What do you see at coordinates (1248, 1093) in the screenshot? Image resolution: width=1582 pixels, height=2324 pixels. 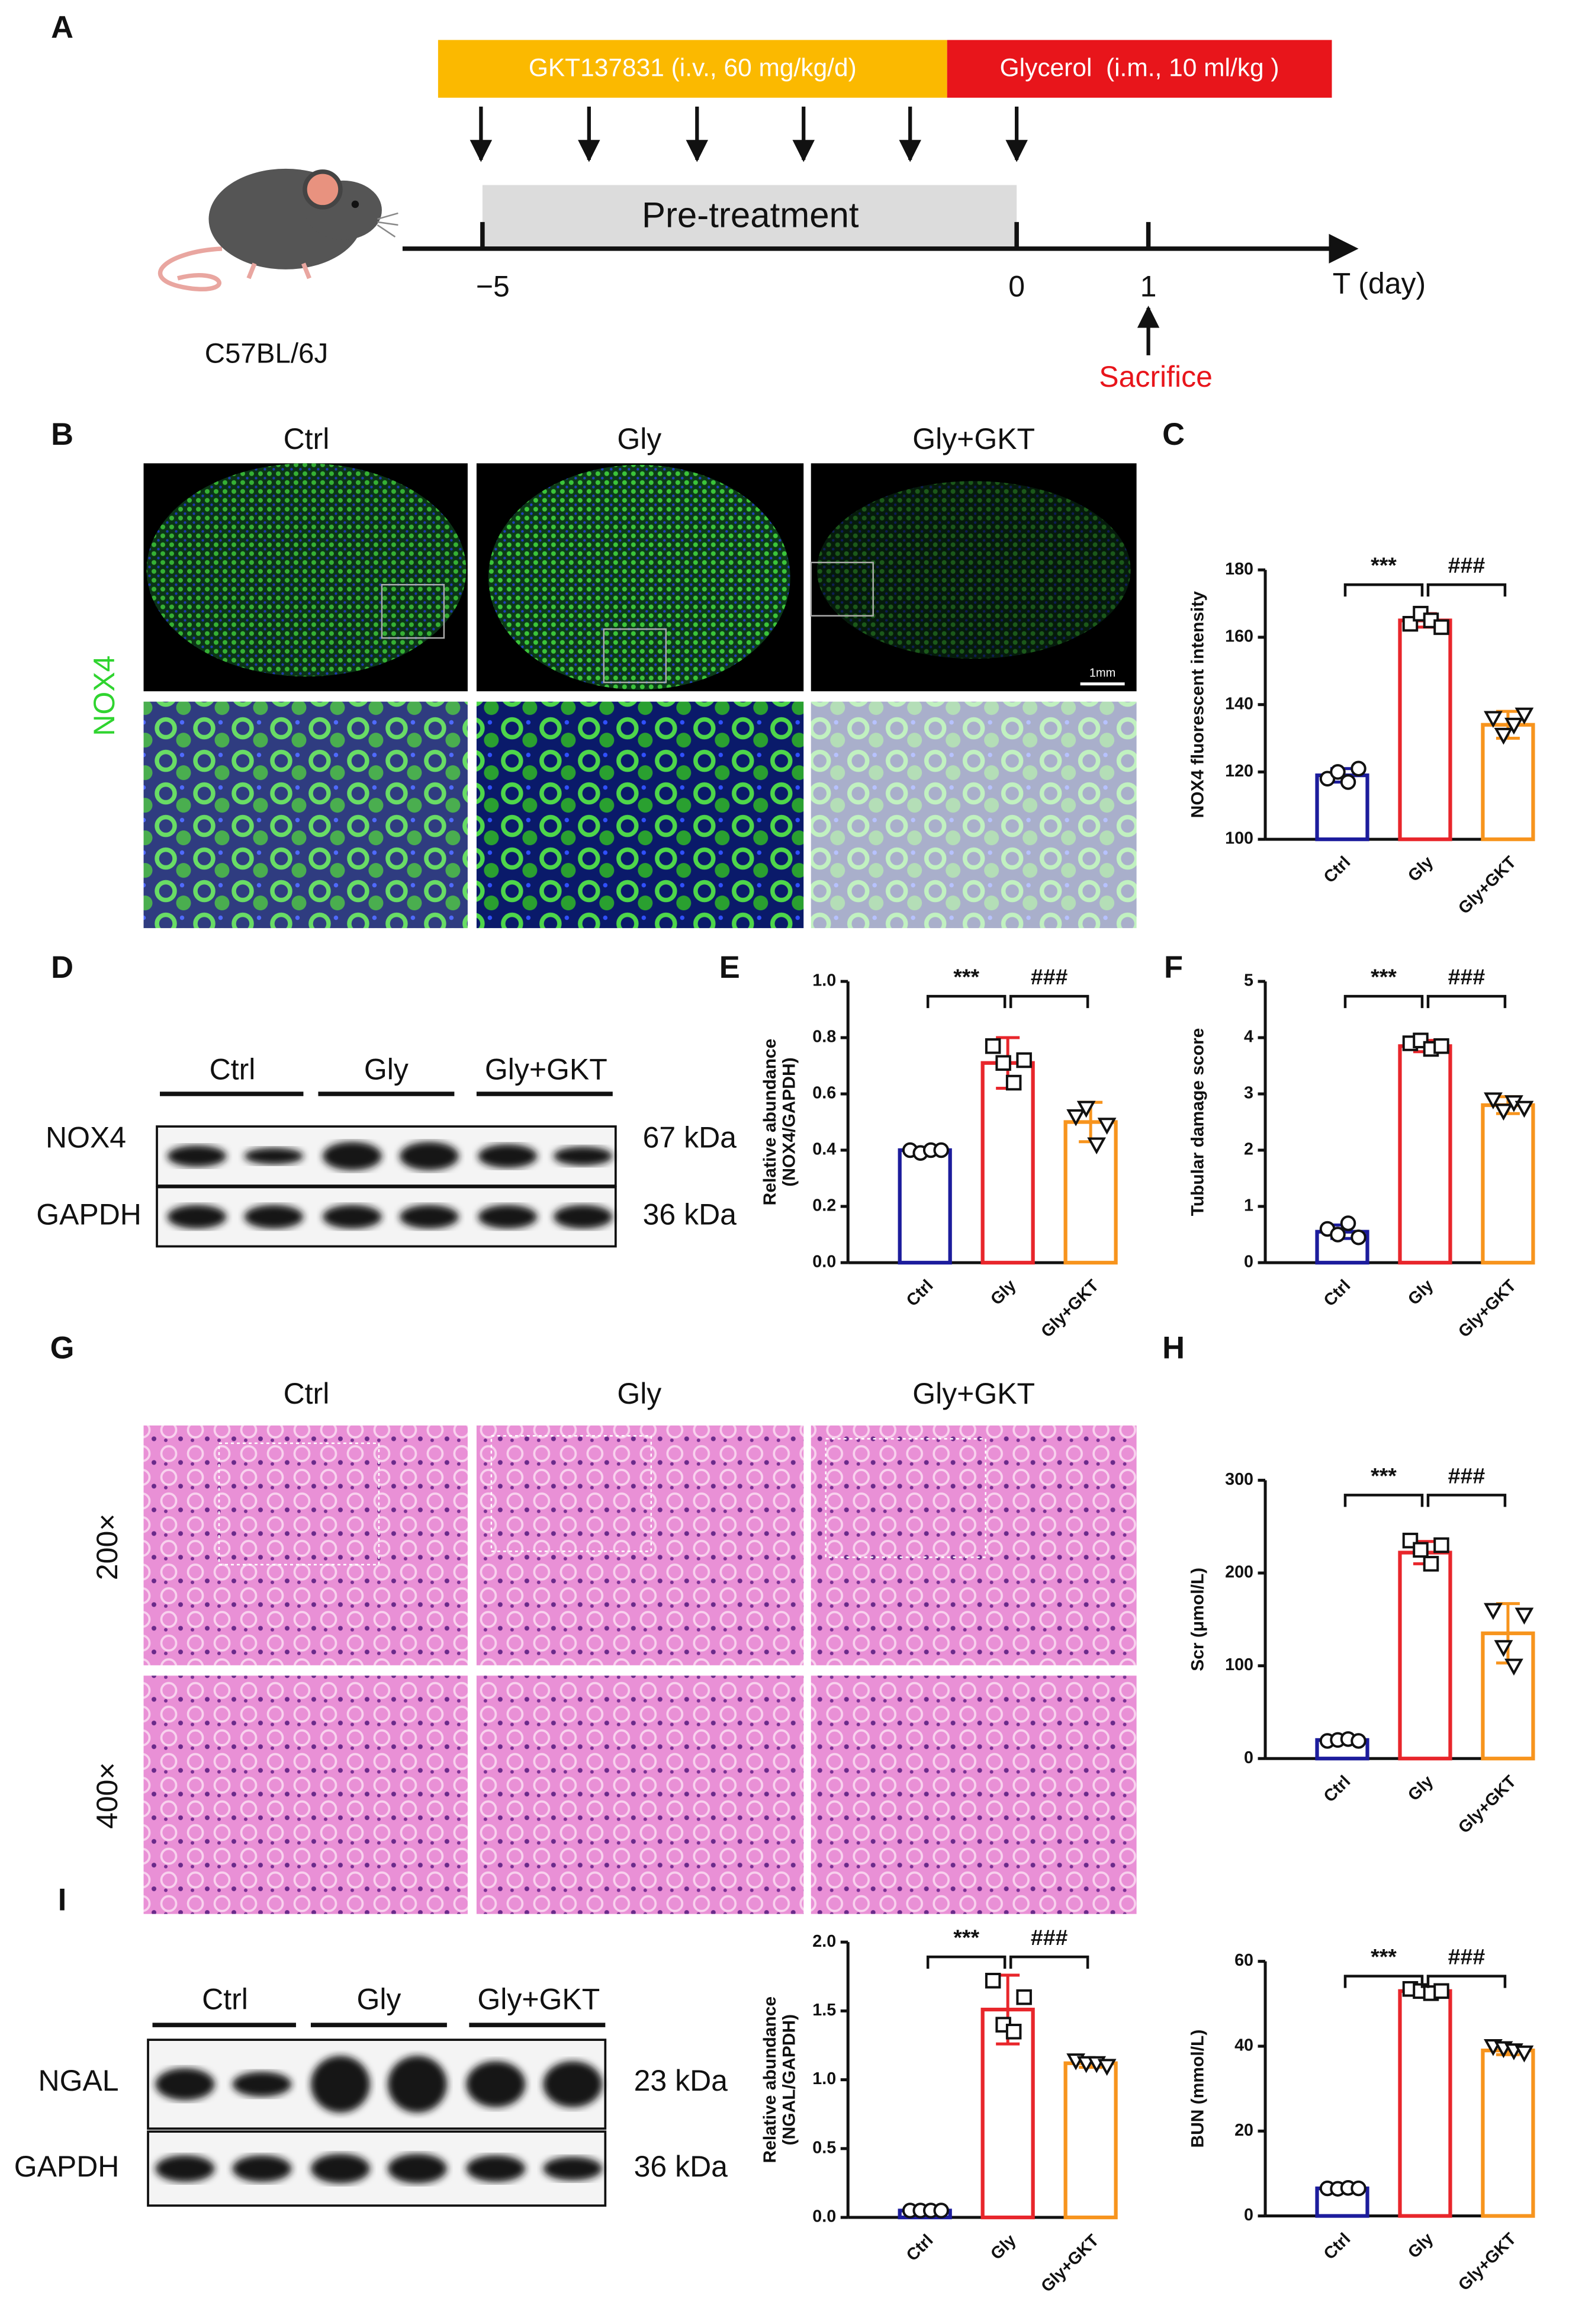 I see `y-tick-label: 3` at bounding box center [1248, 1093].